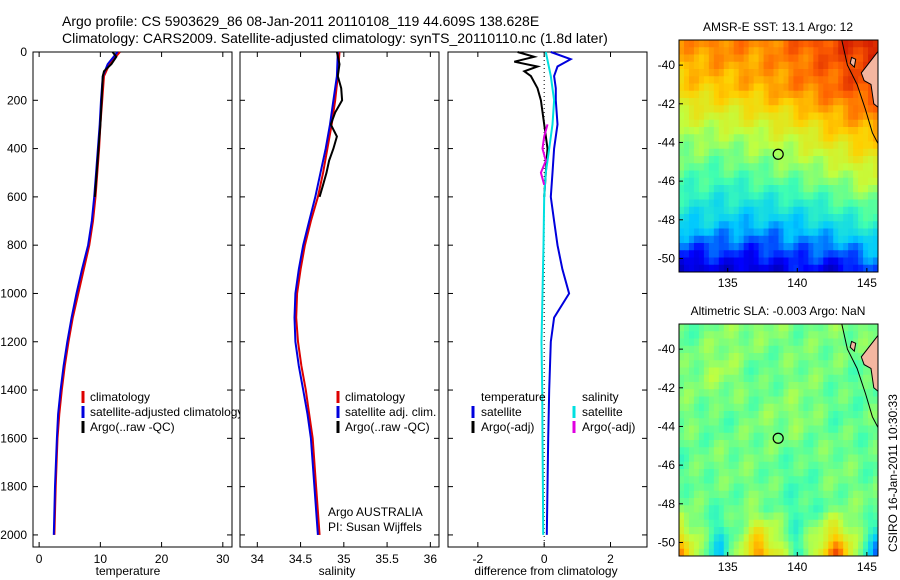  Describe the element at coordinates (610, 559) in the screenshot. I see `x-tick-label: 2` at that location.